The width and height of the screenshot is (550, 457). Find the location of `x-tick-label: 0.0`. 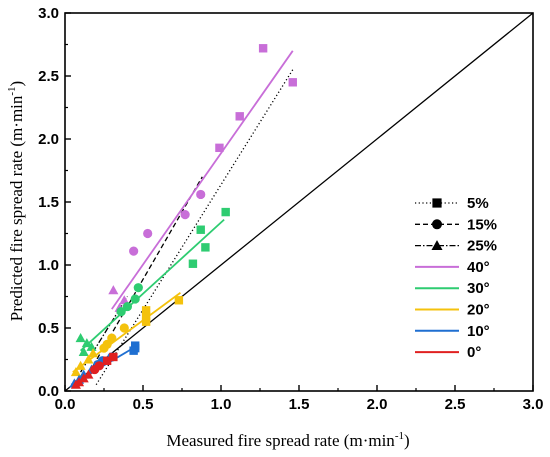

x-tick-label: 0.0 is located at coordinates (65, 404).